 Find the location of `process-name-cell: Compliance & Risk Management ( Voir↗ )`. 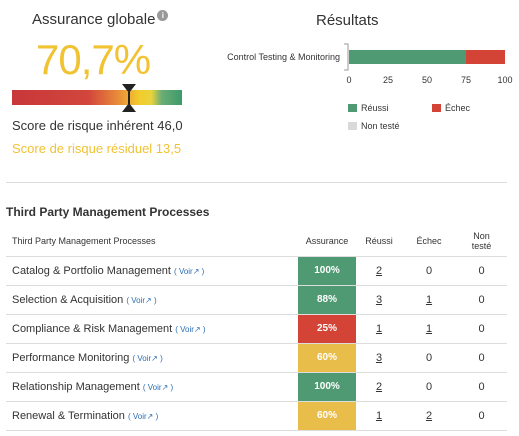

process-name-cell: Compliance & Risk Management ( Voir↗ ) is located at coordinates (152, 329).